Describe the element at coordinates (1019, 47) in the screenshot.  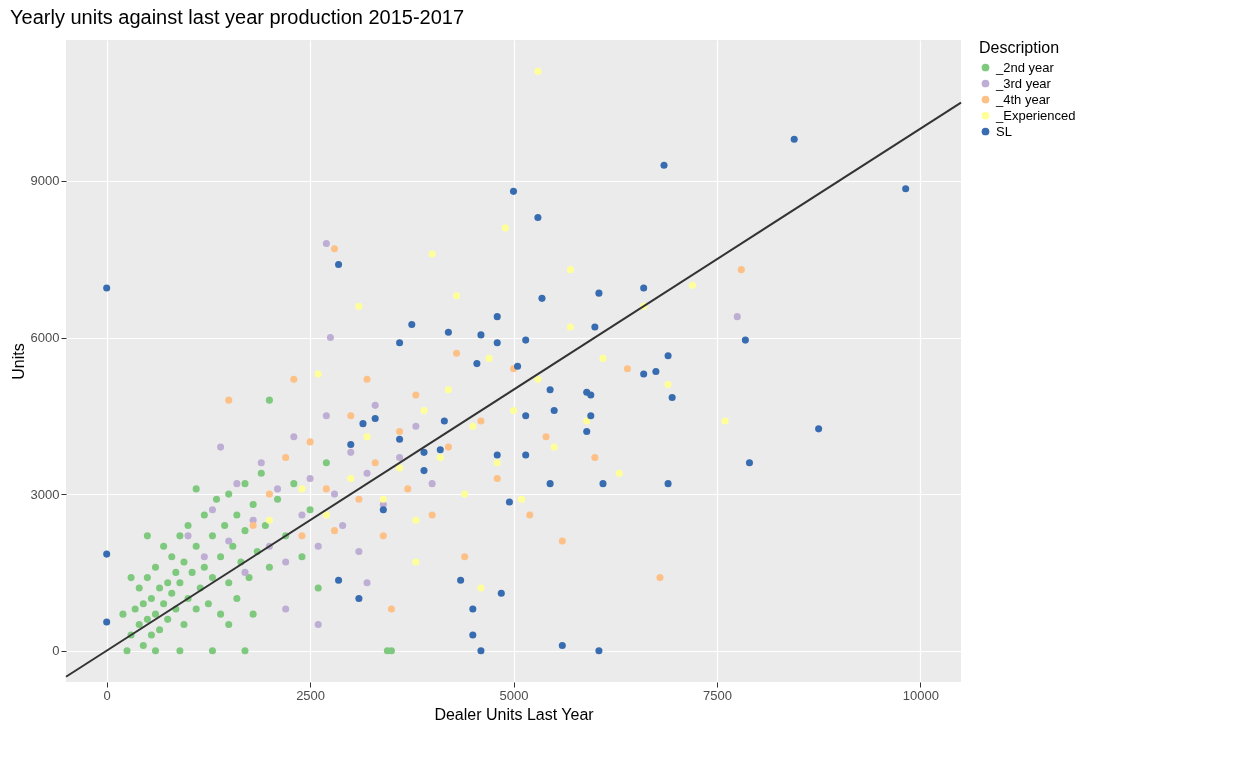
I see `legend-title: Description` at that location.